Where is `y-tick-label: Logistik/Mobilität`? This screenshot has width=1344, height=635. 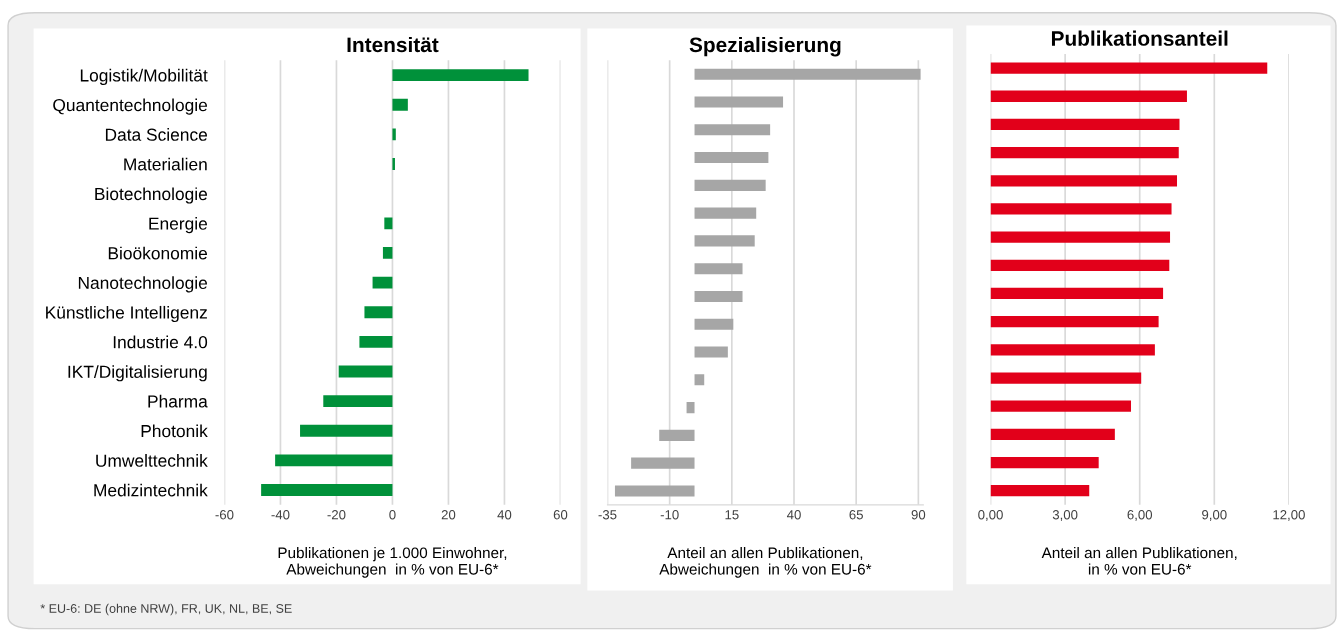
y-tick-label: Logistik/Mobilität is located at coordinates (144, 77).